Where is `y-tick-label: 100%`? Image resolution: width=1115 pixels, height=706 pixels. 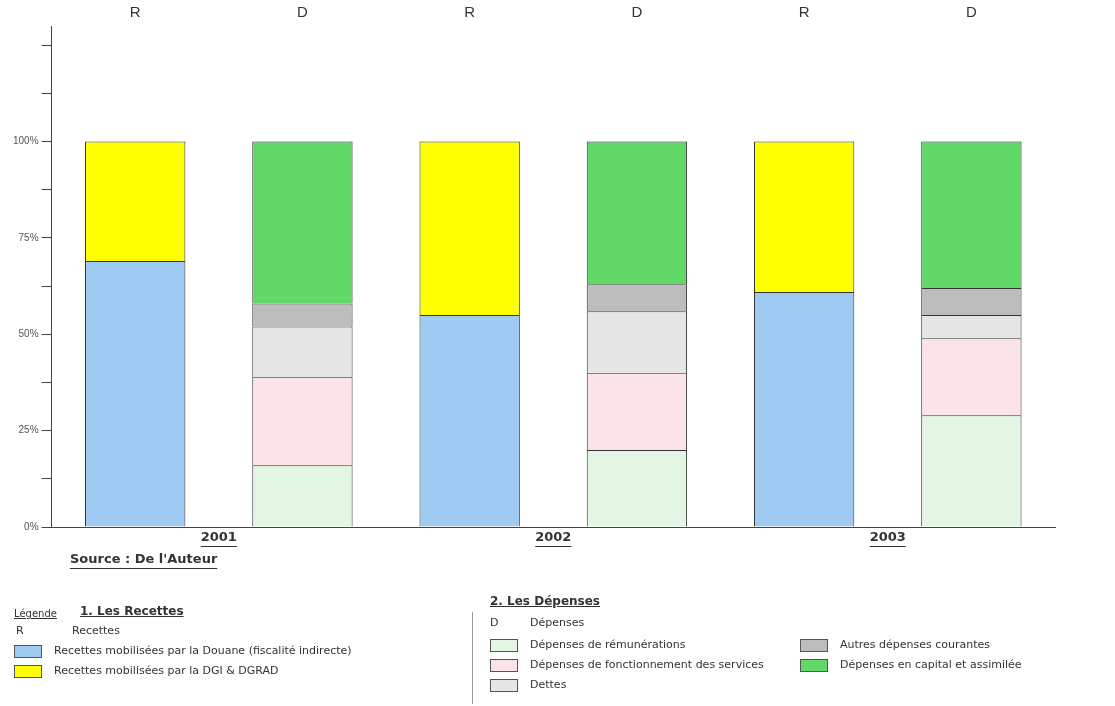 y-tick-label: 100% is located at coordinates (26, 141).